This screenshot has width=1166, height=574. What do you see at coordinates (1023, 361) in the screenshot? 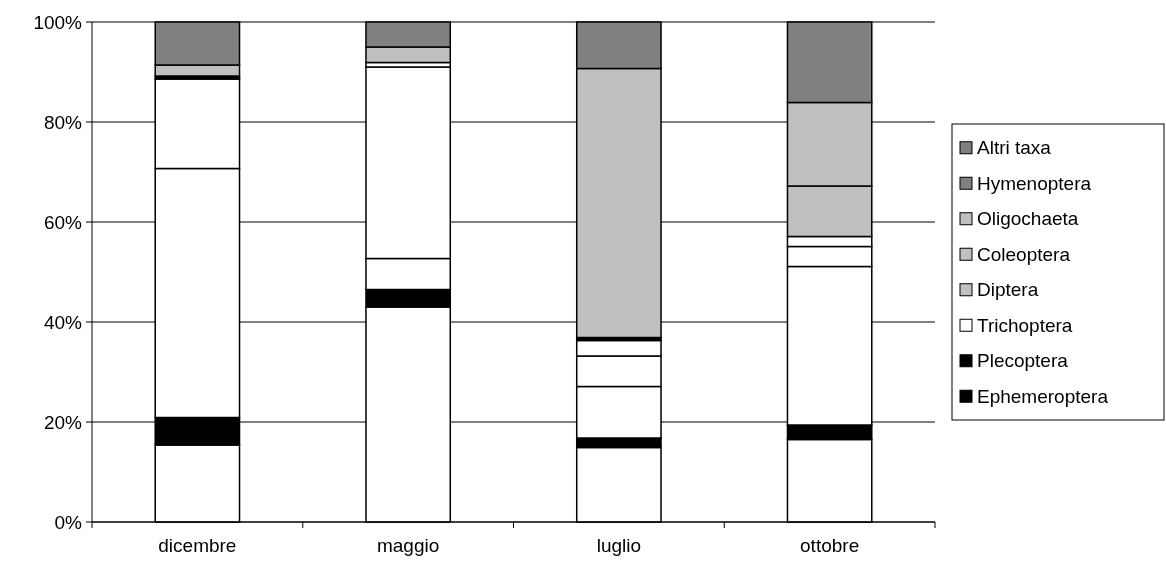
I see `legend-label: Plecoptera` at bounding box center [1023, 361].